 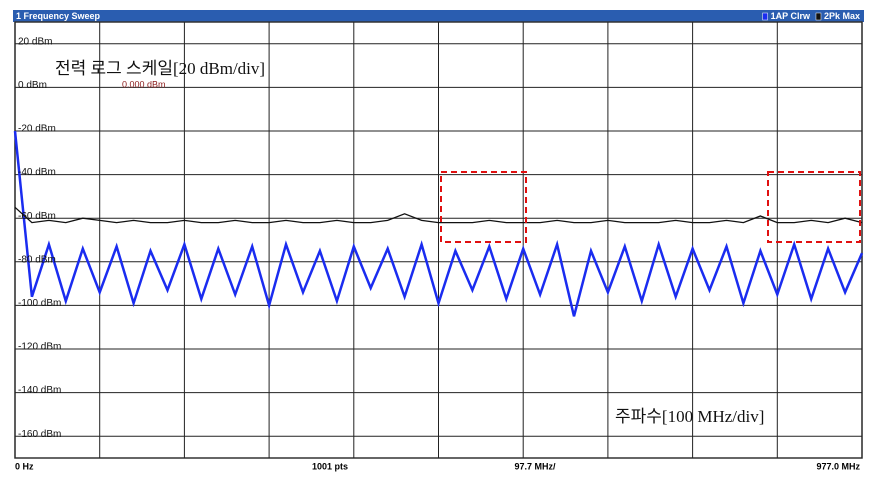 What do you see at coordinates (24, 466) in the screenshot?
I see `footer-label: 0 Hz` at bounding box center [24, 466].